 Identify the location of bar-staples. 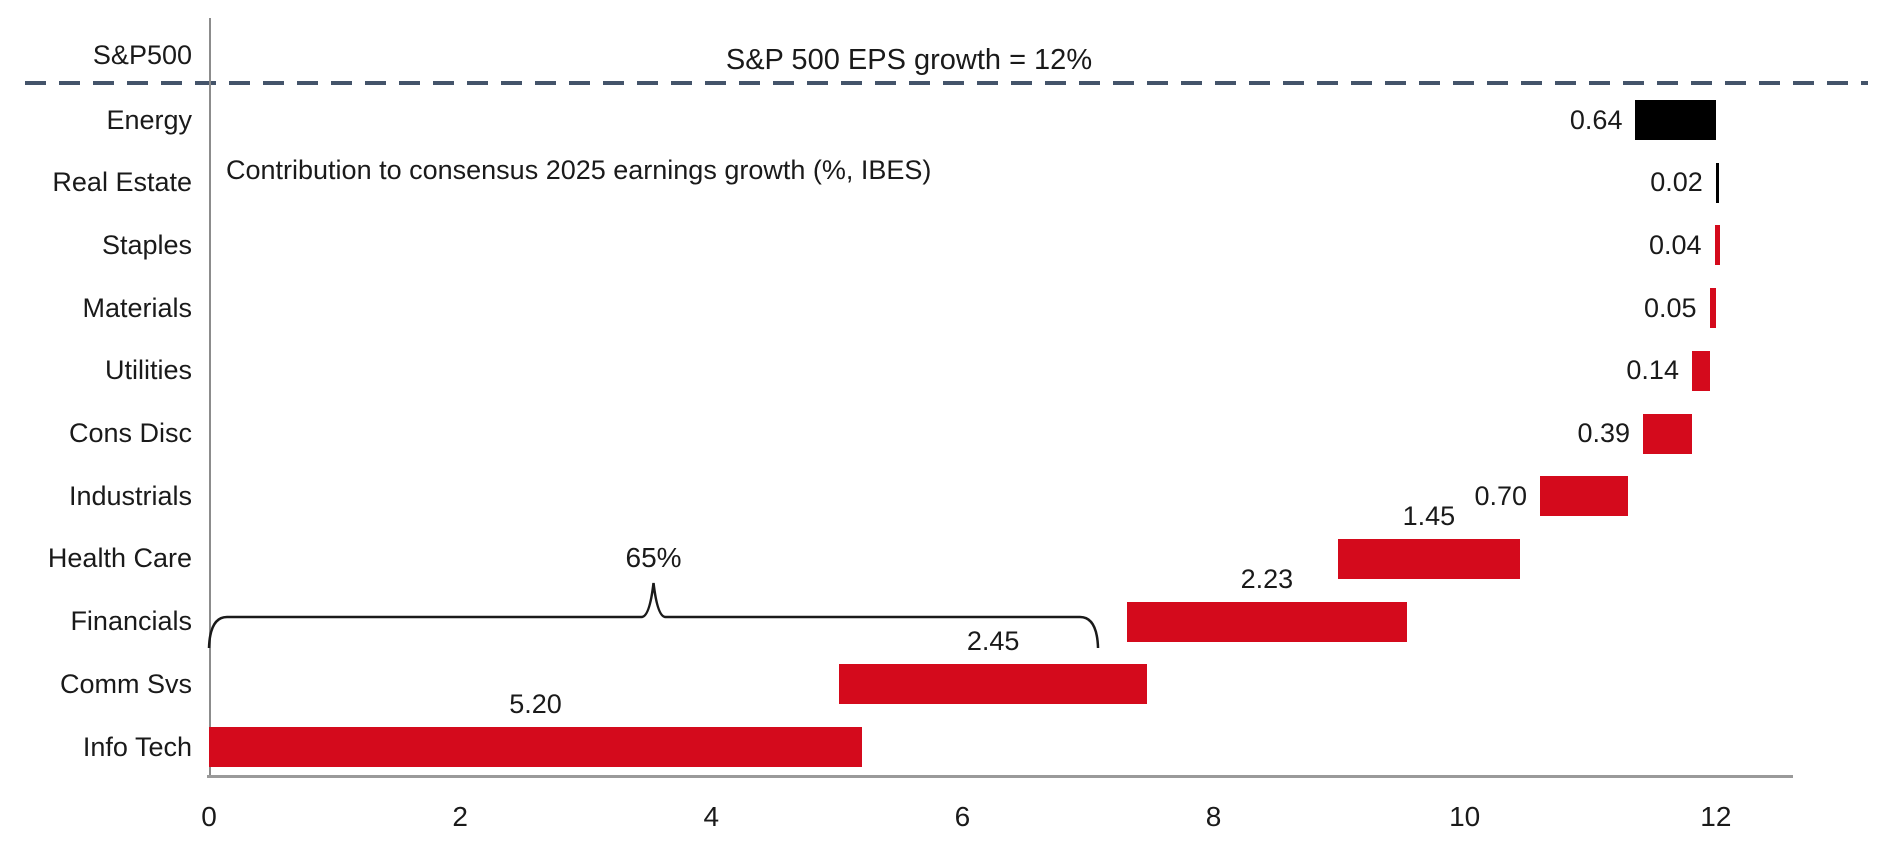
(1717, 245).